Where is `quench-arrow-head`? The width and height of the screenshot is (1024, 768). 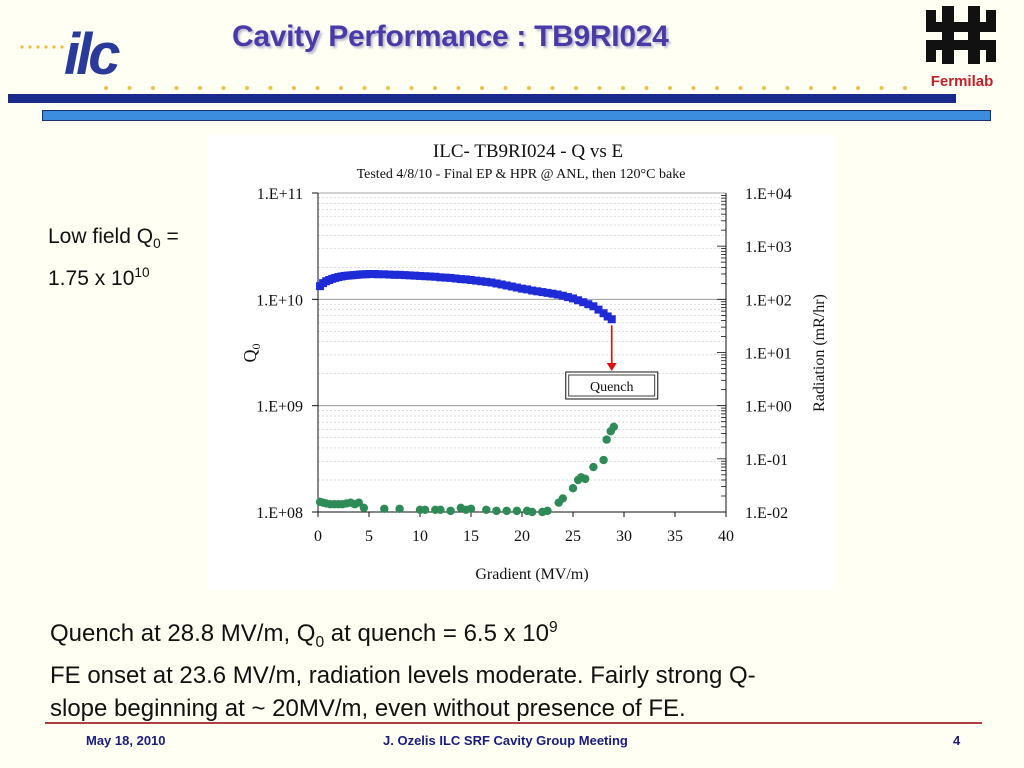 quench-arrow-head is located at coordinates (611, 367).